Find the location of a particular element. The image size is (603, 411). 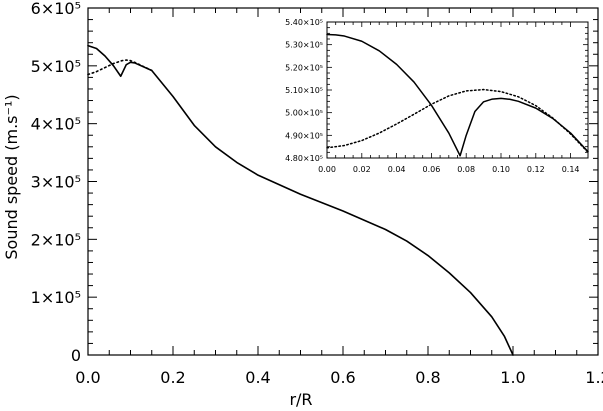

inset-y-tick-label: 5.10×10⁵ is located at coordinates (304, 90).